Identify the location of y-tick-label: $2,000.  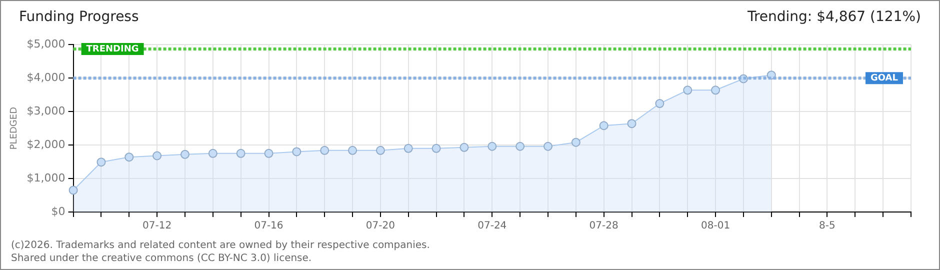
(46, 144).